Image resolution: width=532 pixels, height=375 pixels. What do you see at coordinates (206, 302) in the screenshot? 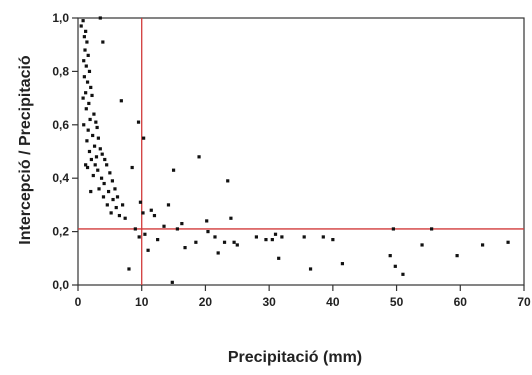
I see `x-tick-label: 20` at bounding box center [206, 302].